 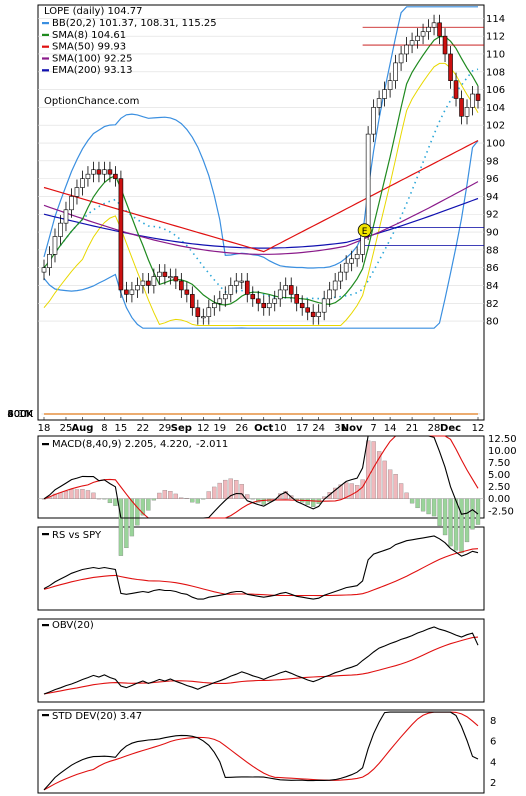 What do you see at coordinates (318, 428) in the screenshot?
I see `x-tick-label: 24` at bounding box center [318, 428].